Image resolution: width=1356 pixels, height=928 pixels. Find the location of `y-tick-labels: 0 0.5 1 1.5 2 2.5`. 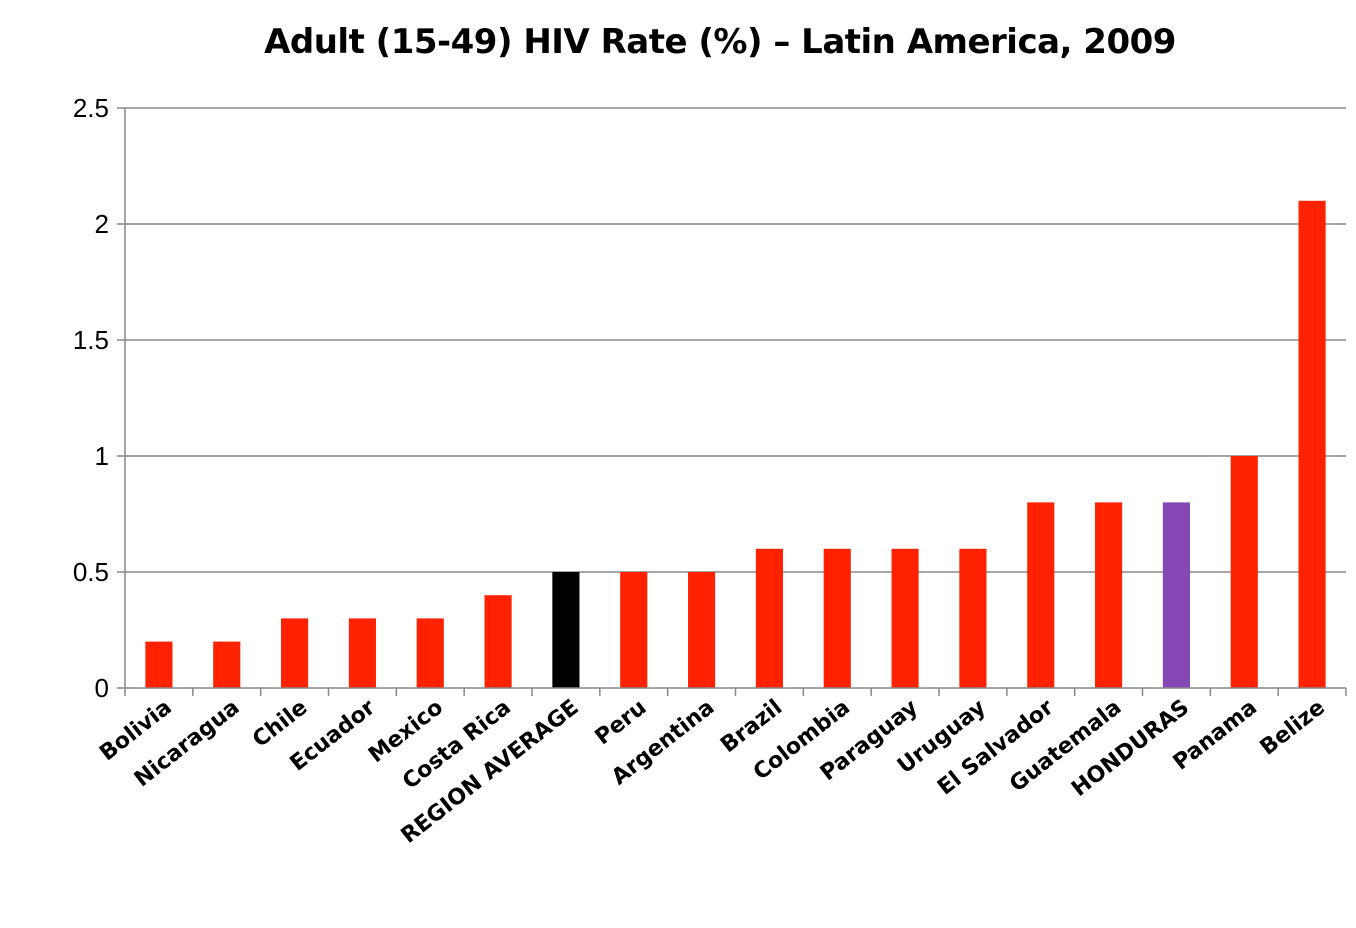

y-tick-labels: 0 0.5 1 1.5 2 2.5 is located at coordinates (91, 398).